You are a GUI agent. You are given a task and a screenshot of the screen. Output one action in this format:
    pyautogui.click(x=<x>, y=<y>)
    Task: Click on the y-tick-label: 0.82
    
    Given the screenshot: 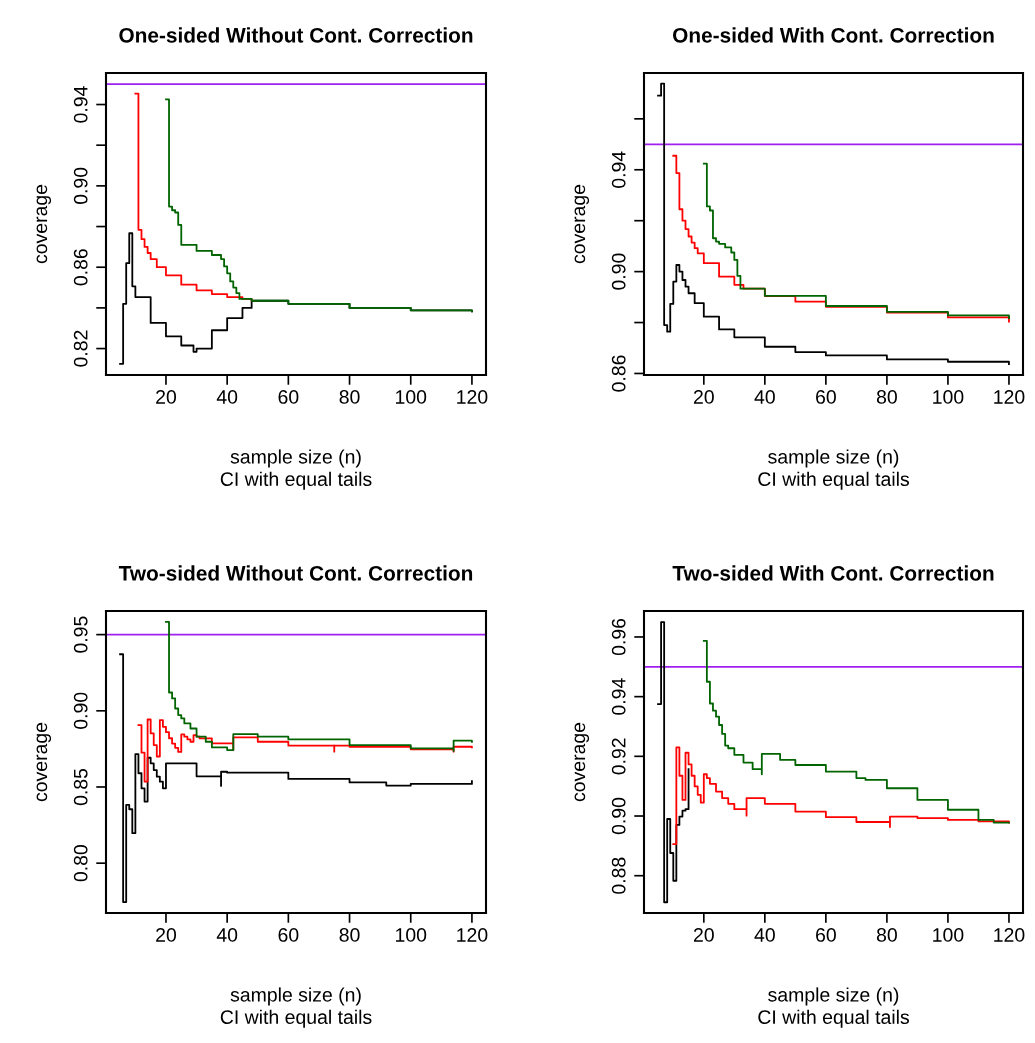 What is the action you would take?
    pyautogui.click(x=80, y=348)
    